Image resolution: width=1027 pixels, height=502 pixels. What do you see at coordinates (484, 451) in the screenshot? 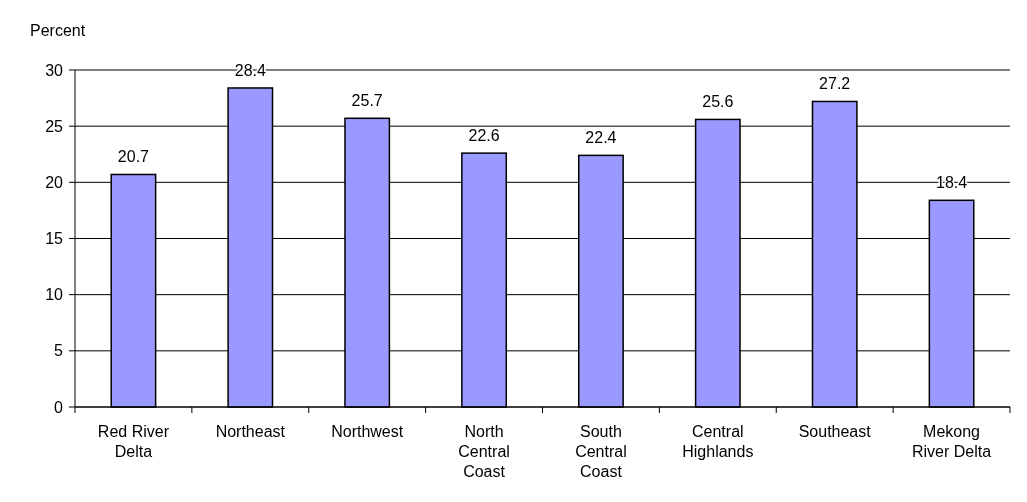
I see `x-tick-label: North Central Coast` at bounding box center [484, 451].